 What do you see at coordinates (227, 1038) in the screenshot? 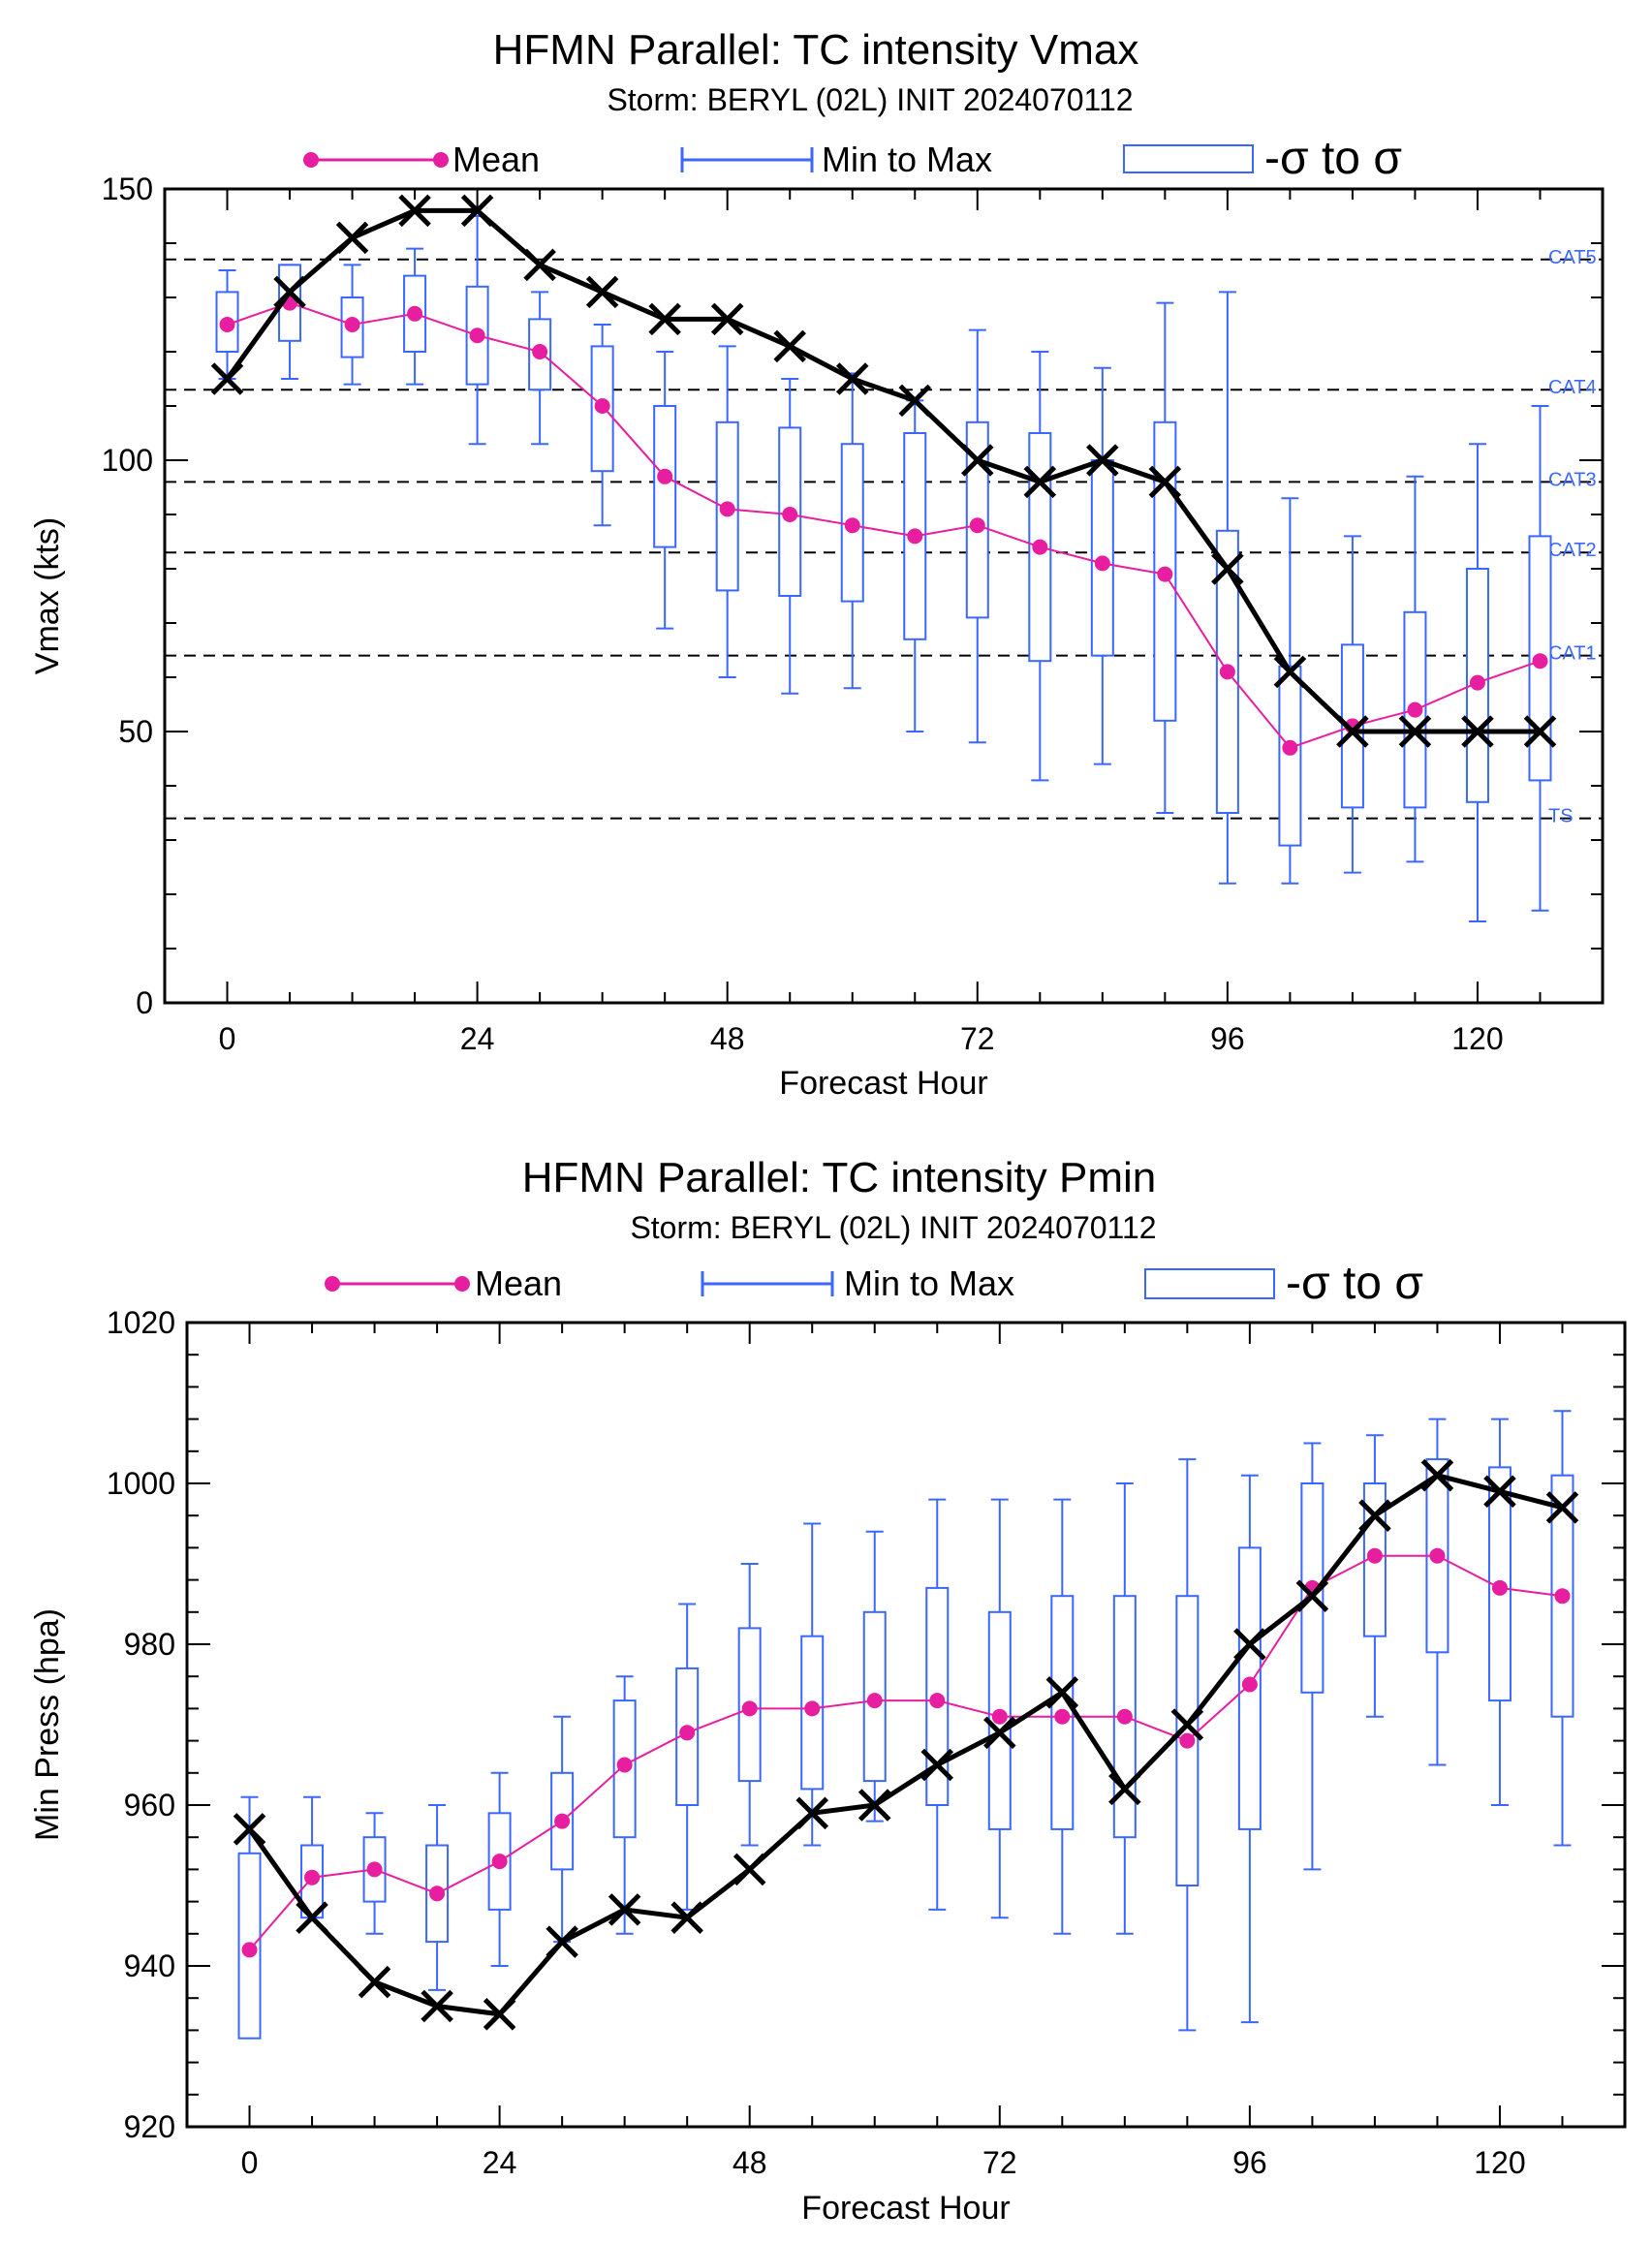
I see `x-tick-label: 0` at bounding box center [227, 1038].